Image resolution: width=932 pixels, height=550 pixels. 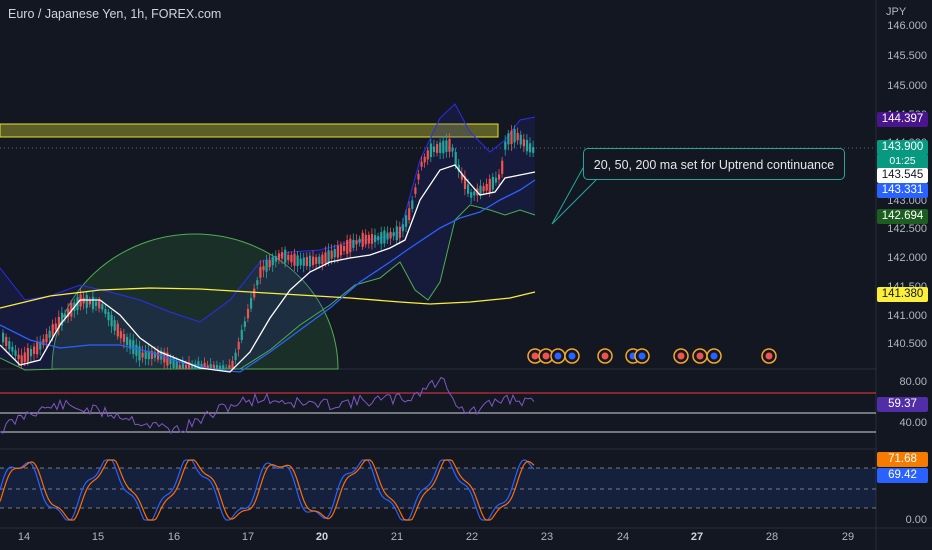 What do you see at coordinates (472, 537) in the screenshot?
I see `time-label: 22` at bounding box center [472, 537].